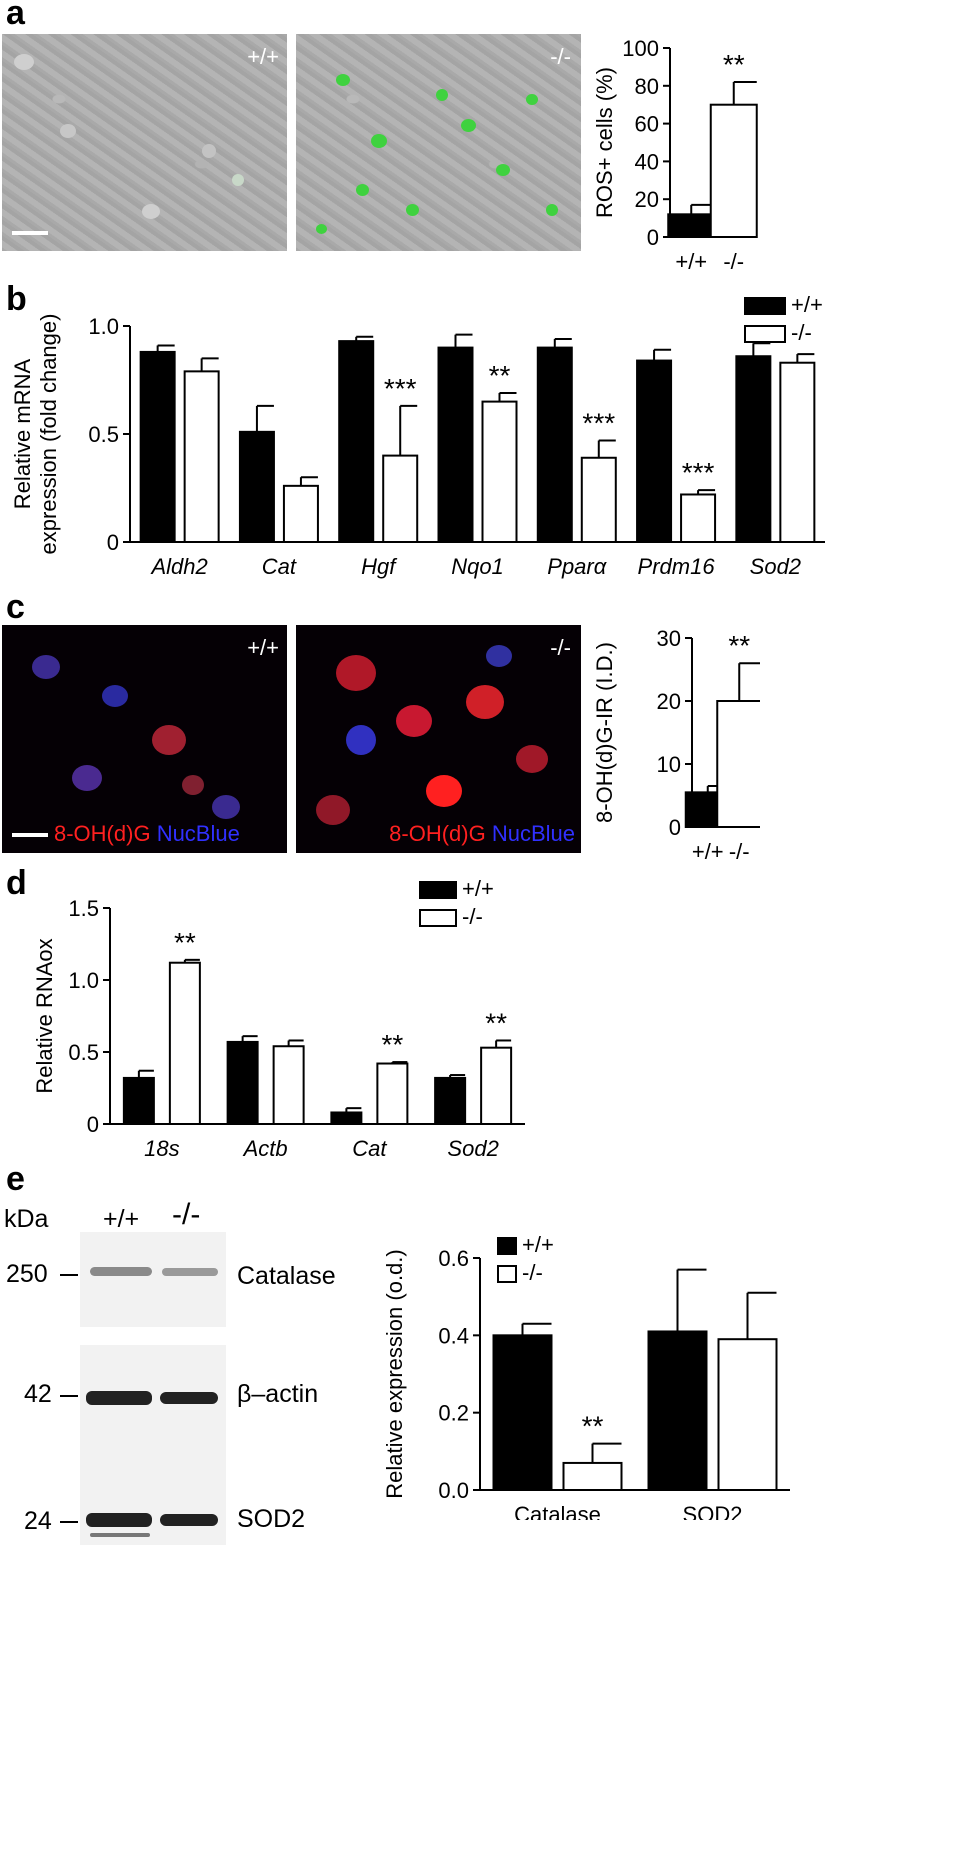 The height and width of the screenshot is (1855, 972). What do you see at coordinates (27, 1274) in the screenshot?
I see `marker-250: 250` at bounding box center [27, 1274].